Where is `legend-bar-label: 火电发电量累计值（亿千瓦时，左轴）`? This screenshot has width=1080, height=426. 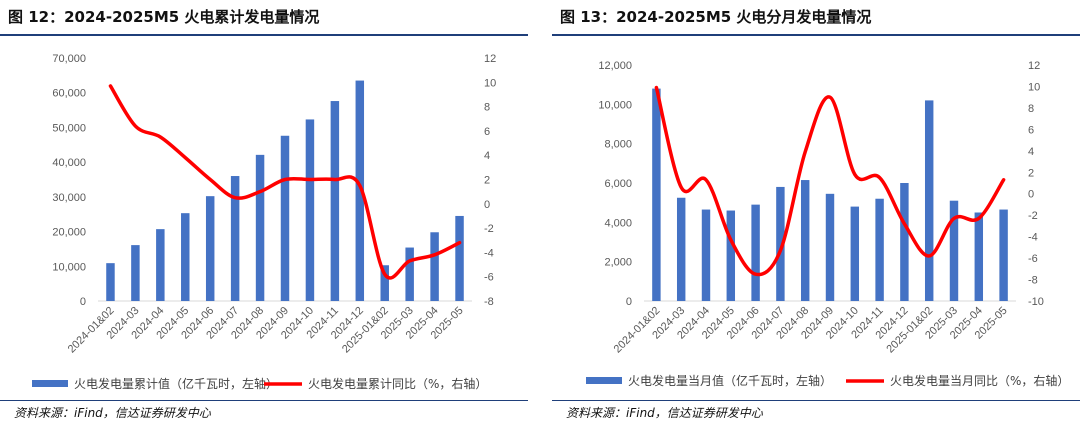 legend-bar-label: 火电发电量累计值（亿千瓦时，左轴） is located at coordinates (176, 383).